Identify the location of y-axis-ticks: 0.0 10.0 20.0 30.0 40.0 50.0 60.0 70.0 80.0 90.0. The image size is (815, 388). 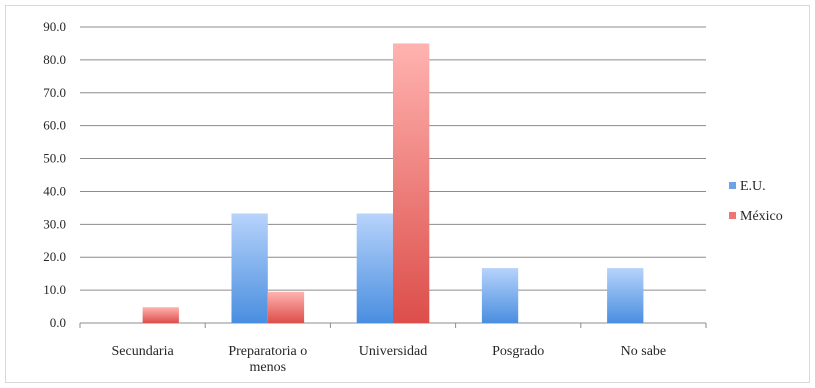
(54, 174).